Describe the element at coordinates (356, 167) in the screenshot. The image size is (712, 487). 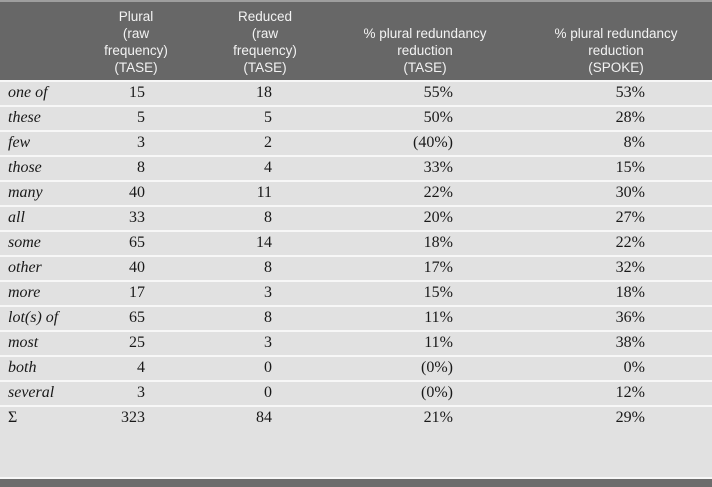
I see `table-row: those 8 4 33% 15%` at that location.